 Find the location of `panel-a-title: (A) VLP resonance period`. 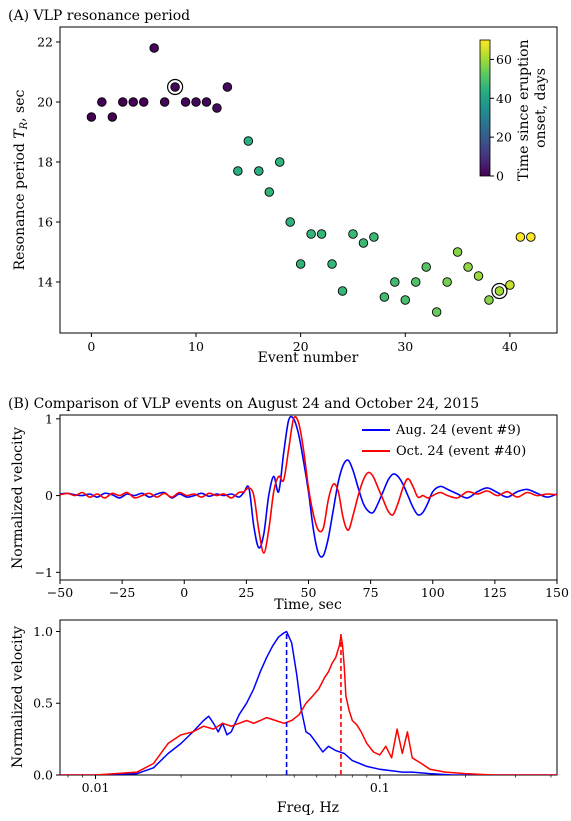

panel-a-title: (A) VLP resonance period is located at coordinates (99, 16).